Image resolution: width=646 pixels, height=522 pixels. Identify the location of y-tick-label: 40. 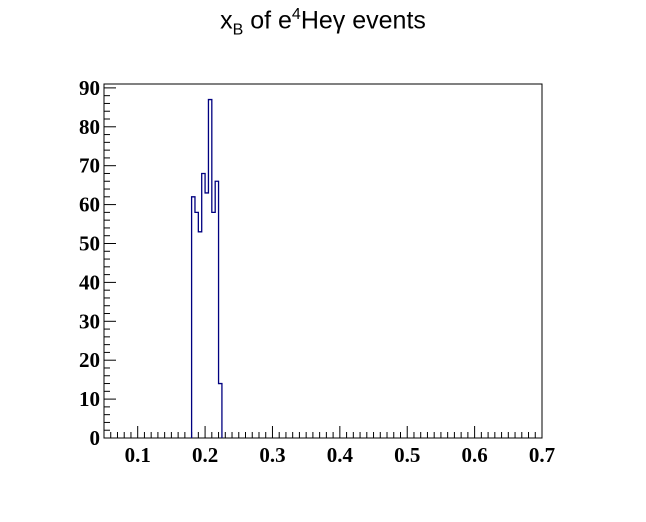
(89, 282).